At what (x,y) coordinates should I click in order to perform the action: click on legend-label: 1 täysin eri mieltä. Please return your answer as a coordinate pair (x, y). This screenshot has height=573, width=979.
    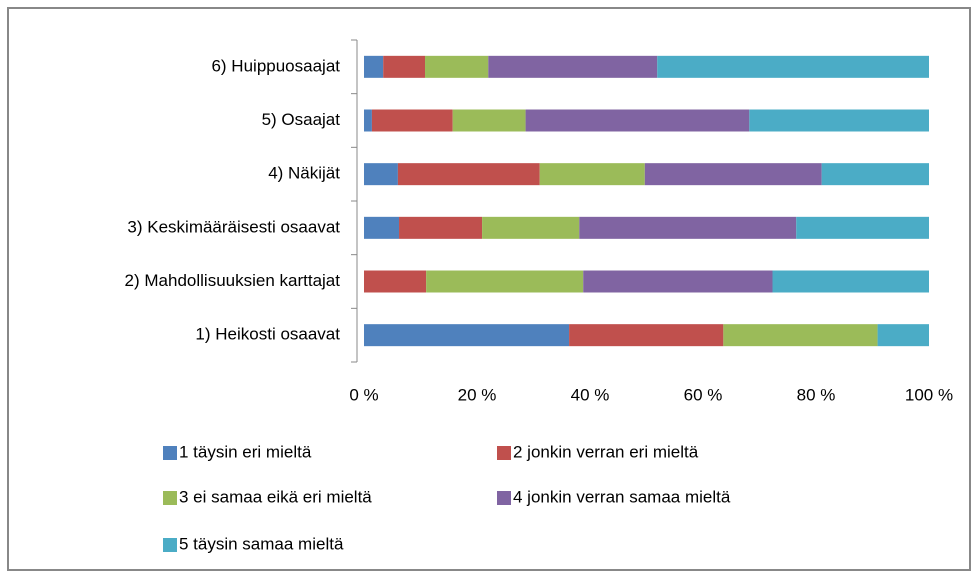
    Looking at the image, I should click on (245, 451).